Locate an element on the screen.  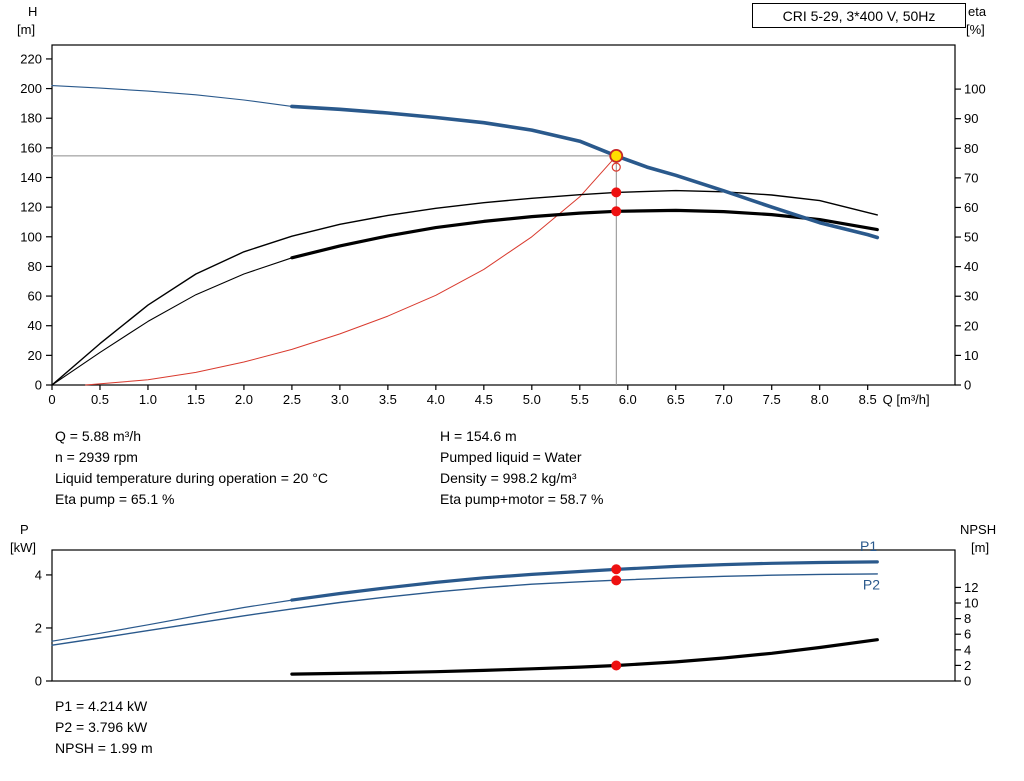
eta-pump-motor-line: Eta pump+motor = 58.7 % is located at coordinates (522, 499).